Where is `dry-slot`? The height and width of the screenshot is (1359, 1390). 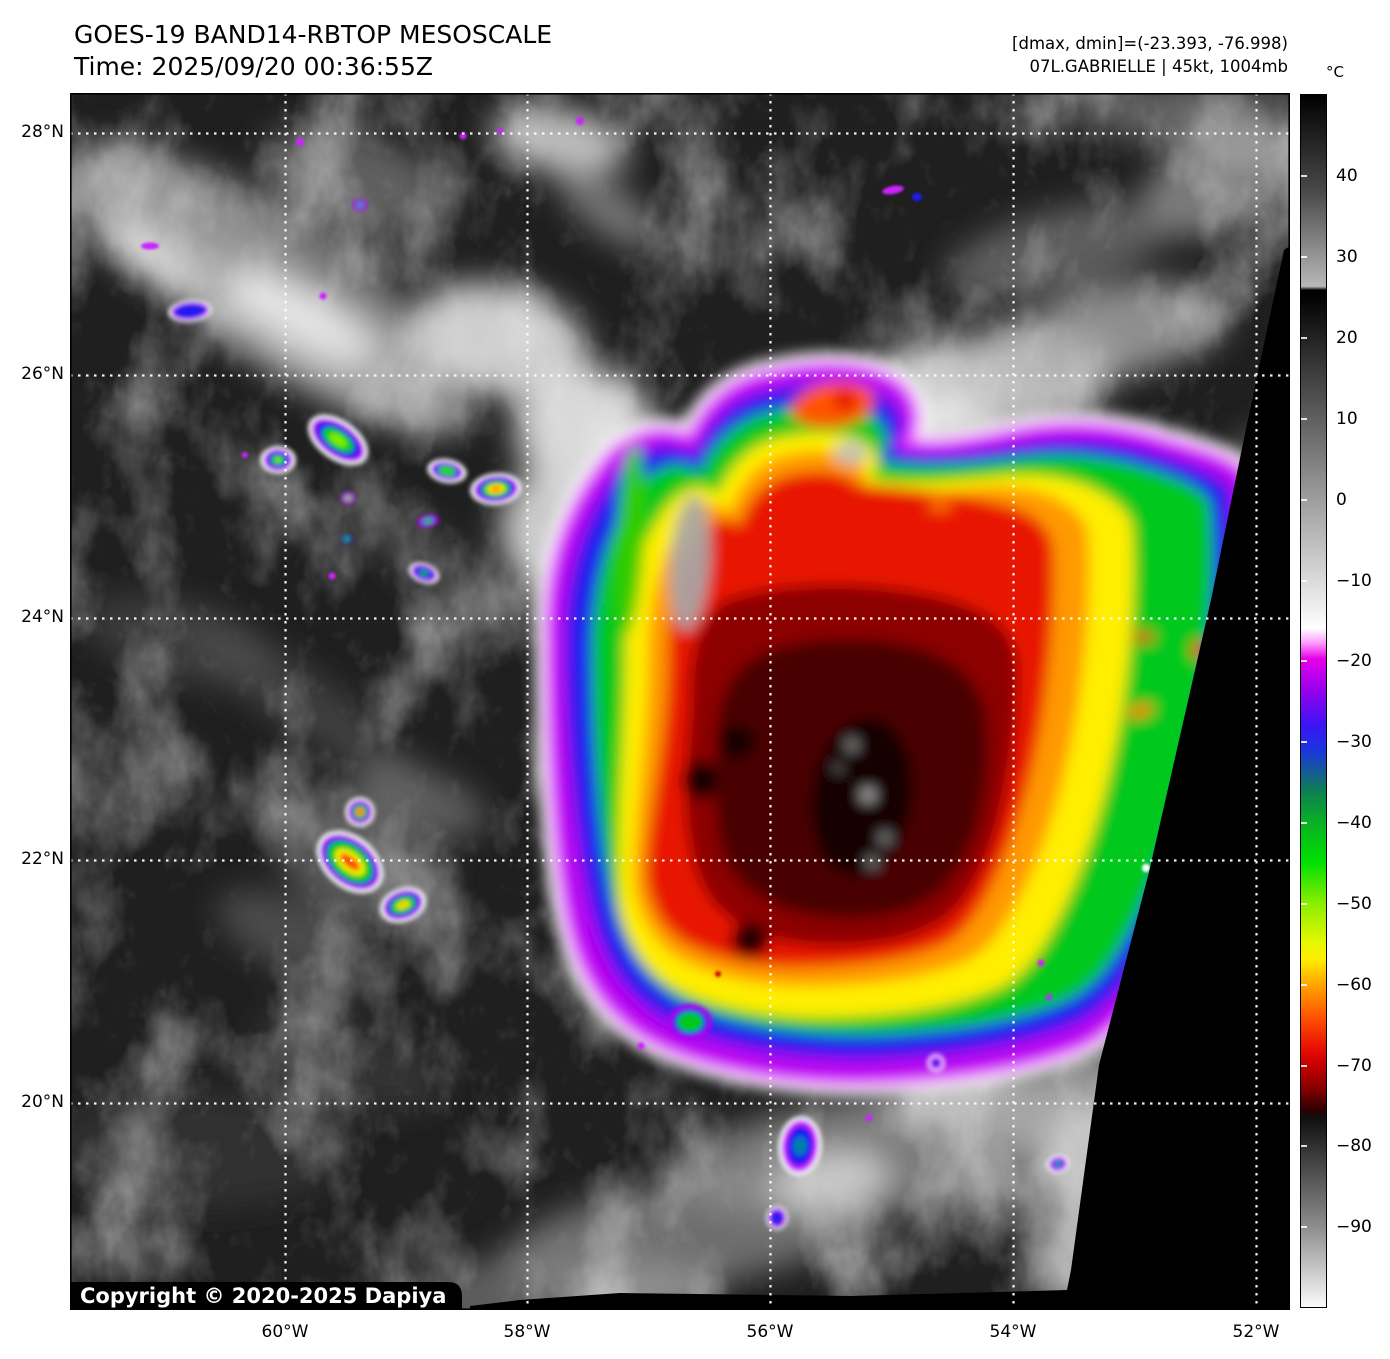 dry-slot is located at coordinates (690, 563).